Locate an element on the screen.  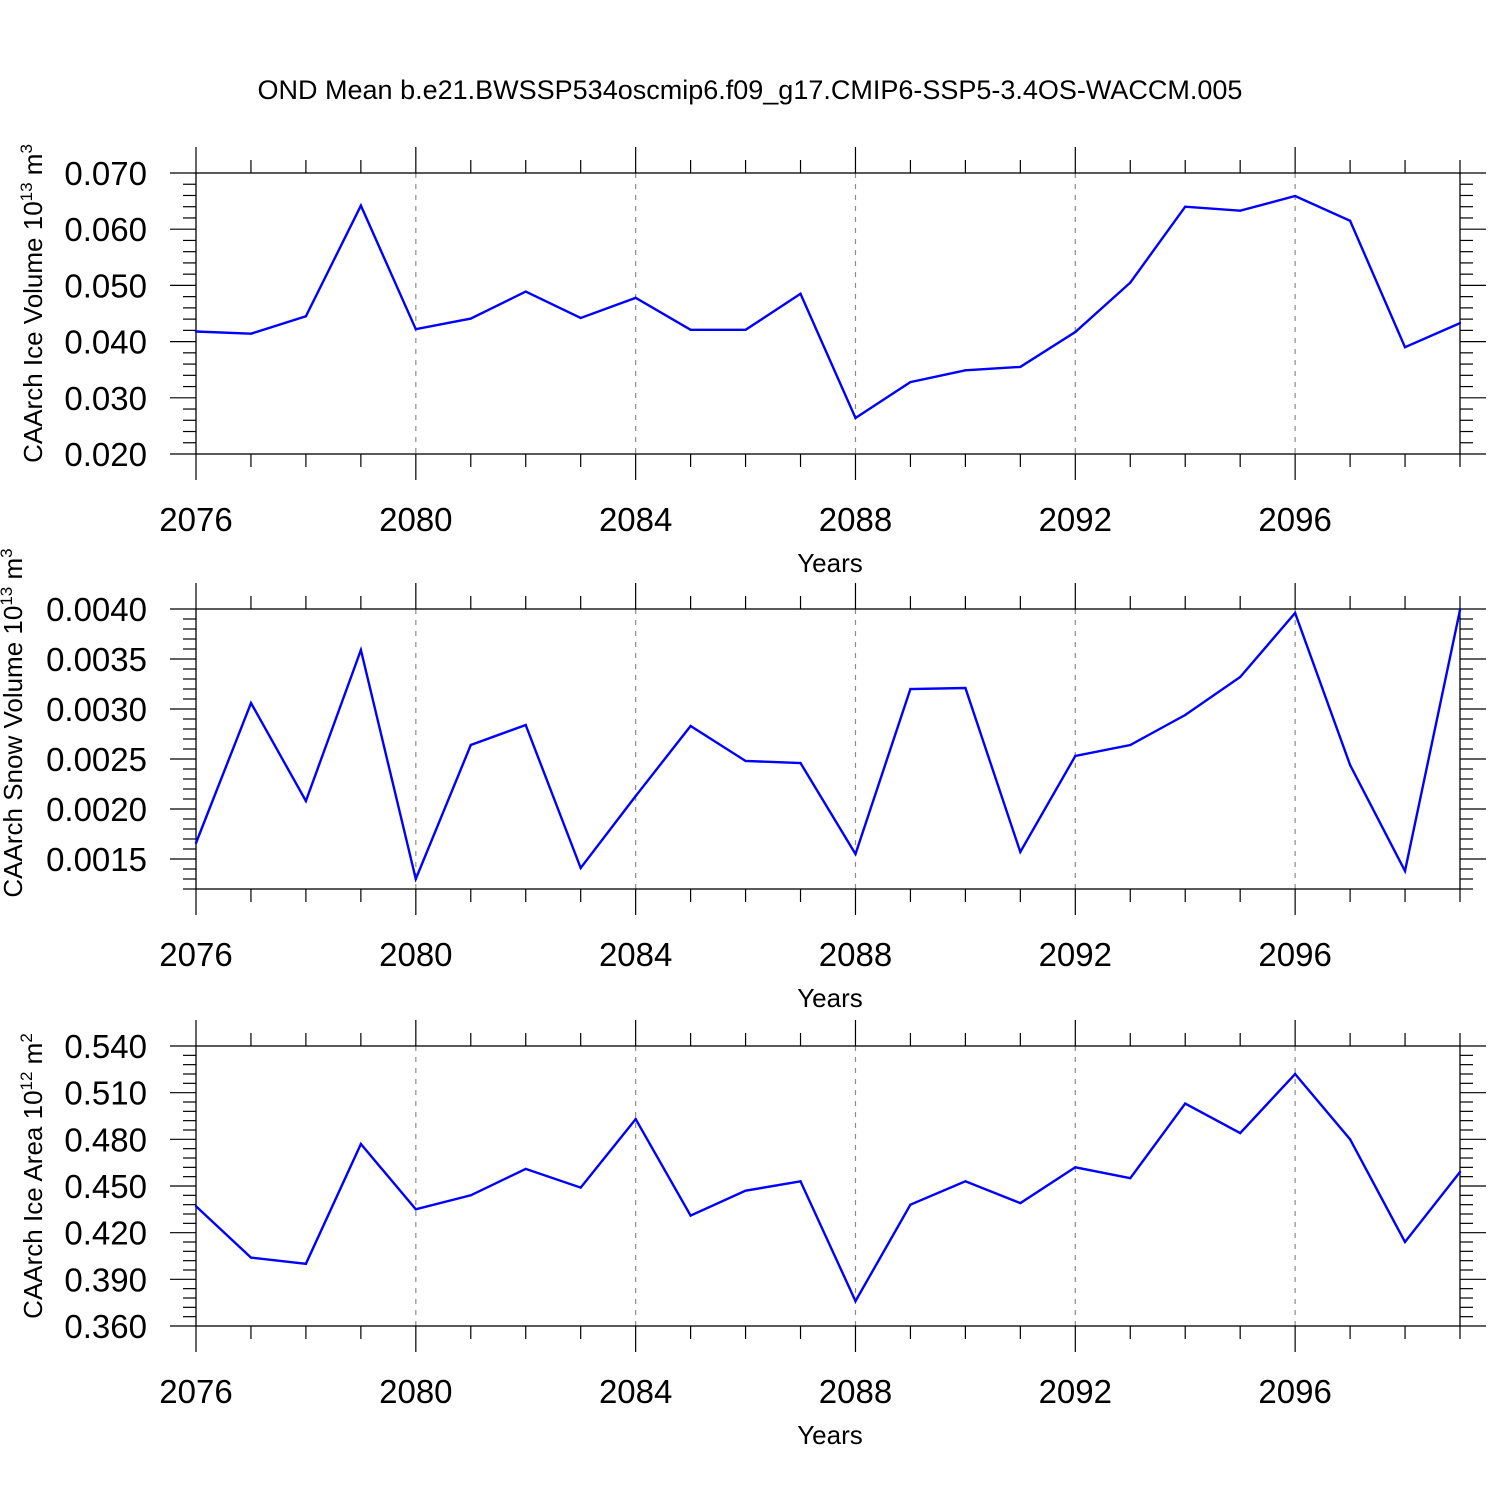
x-axis-label: Years is located at coordinates (830, 1435).